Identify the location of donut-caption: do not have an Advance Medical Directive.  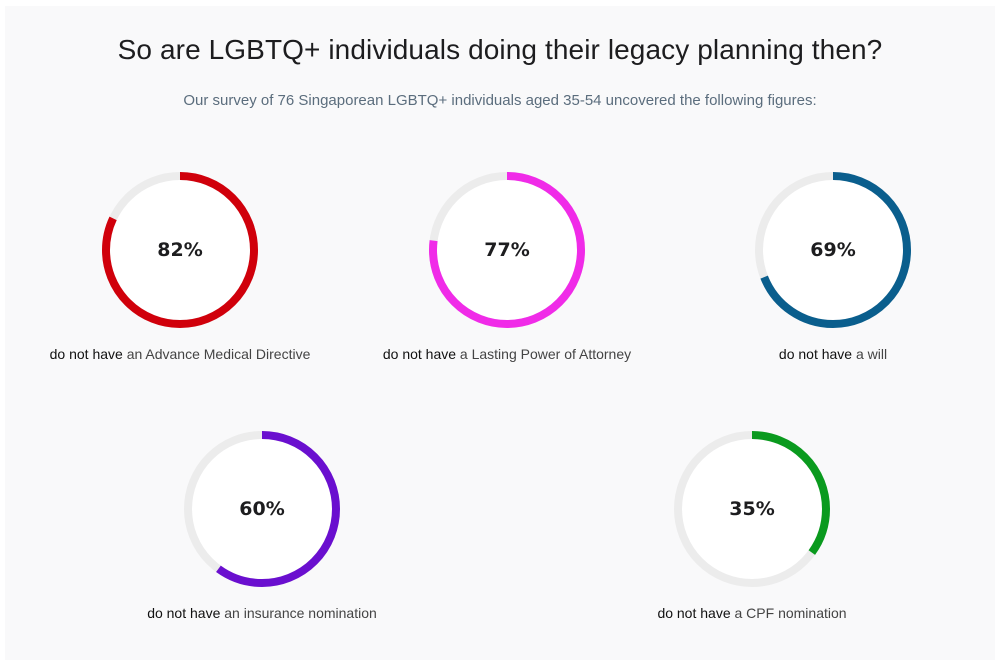
(180, 354).